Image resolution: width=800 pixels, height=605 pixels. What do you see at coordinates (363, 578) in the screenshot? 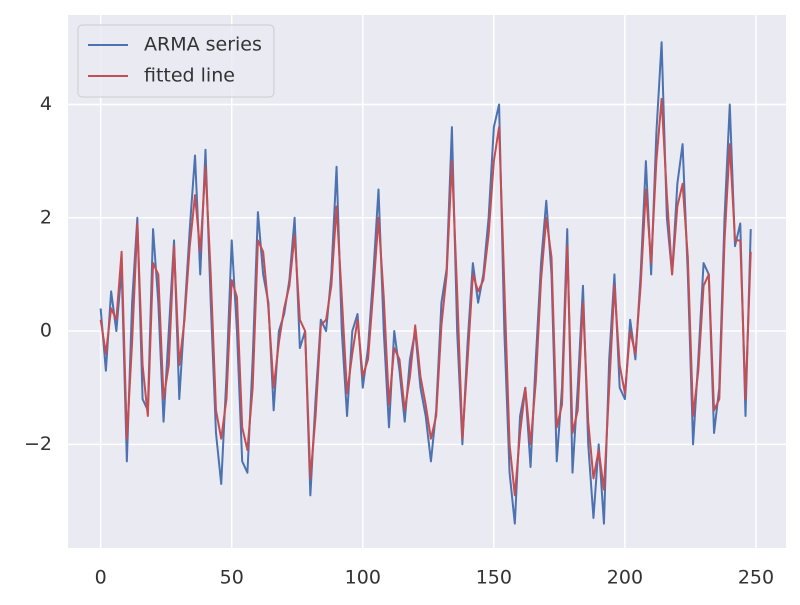
I see `x-tick-label: 100` at bounding box center [363, 578].